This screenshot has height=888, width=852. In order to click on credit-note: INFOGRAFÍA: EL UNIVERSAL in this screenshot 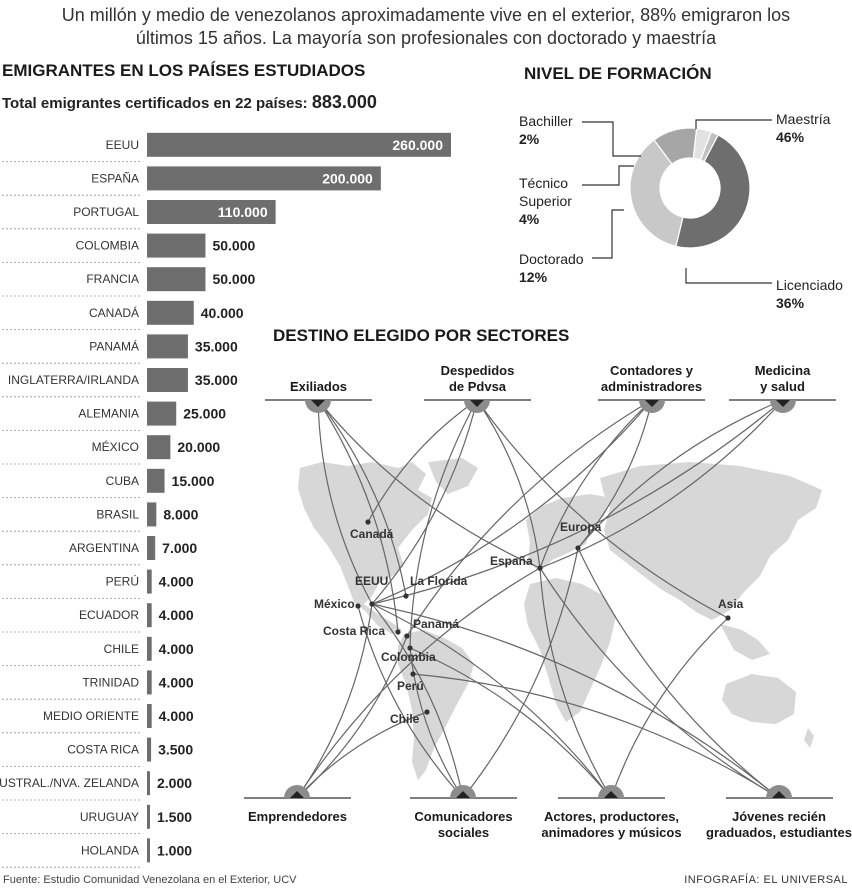, I will do `click(766, 880)`.